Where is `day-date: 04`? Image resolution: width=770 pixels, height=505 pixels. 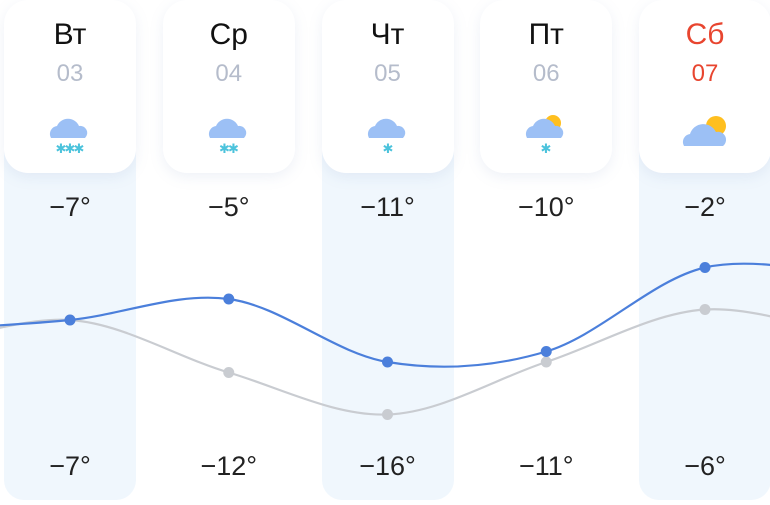
day-date: 04 is located at coordinates (229, 73).